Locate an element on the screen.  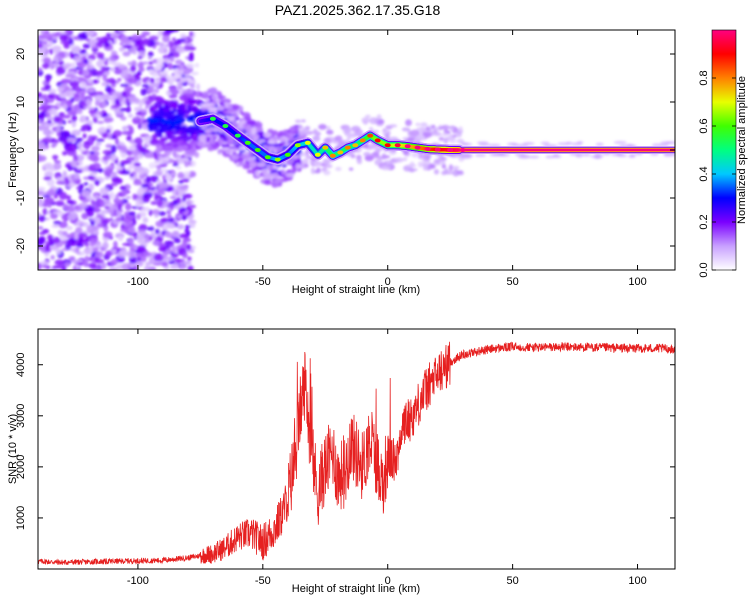
x-tick-label: -100 is located at coordinates (138, 581).